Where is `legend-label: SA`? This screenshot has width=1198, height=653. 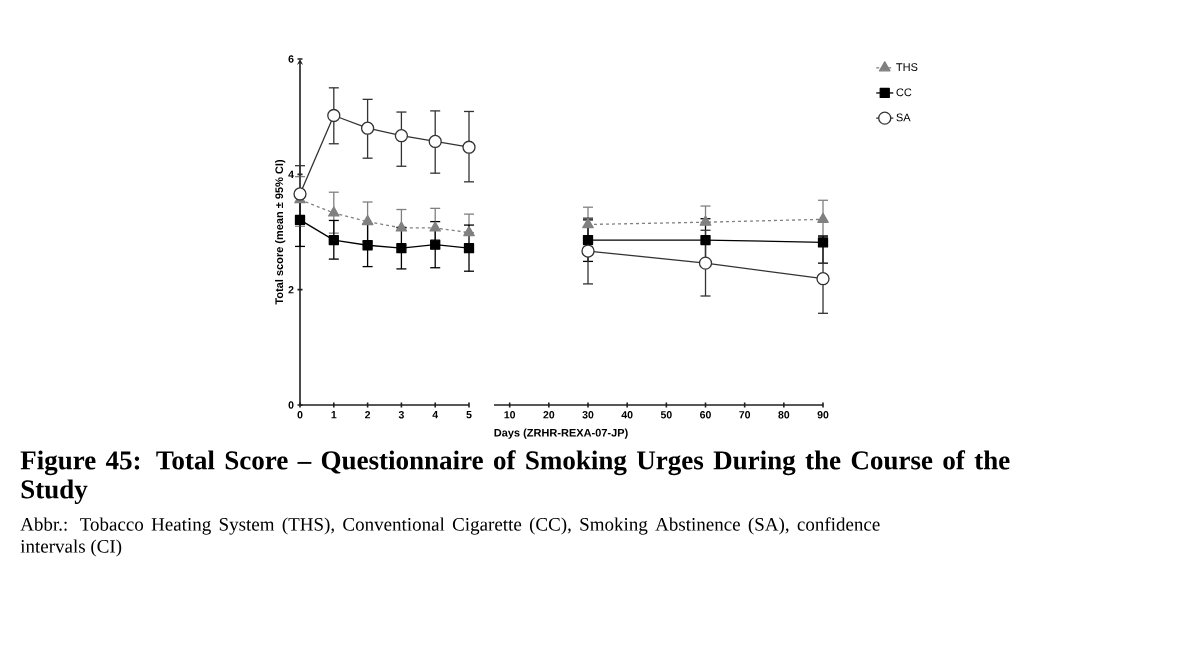 legend-label: SA is located at coordinates (903, 117).